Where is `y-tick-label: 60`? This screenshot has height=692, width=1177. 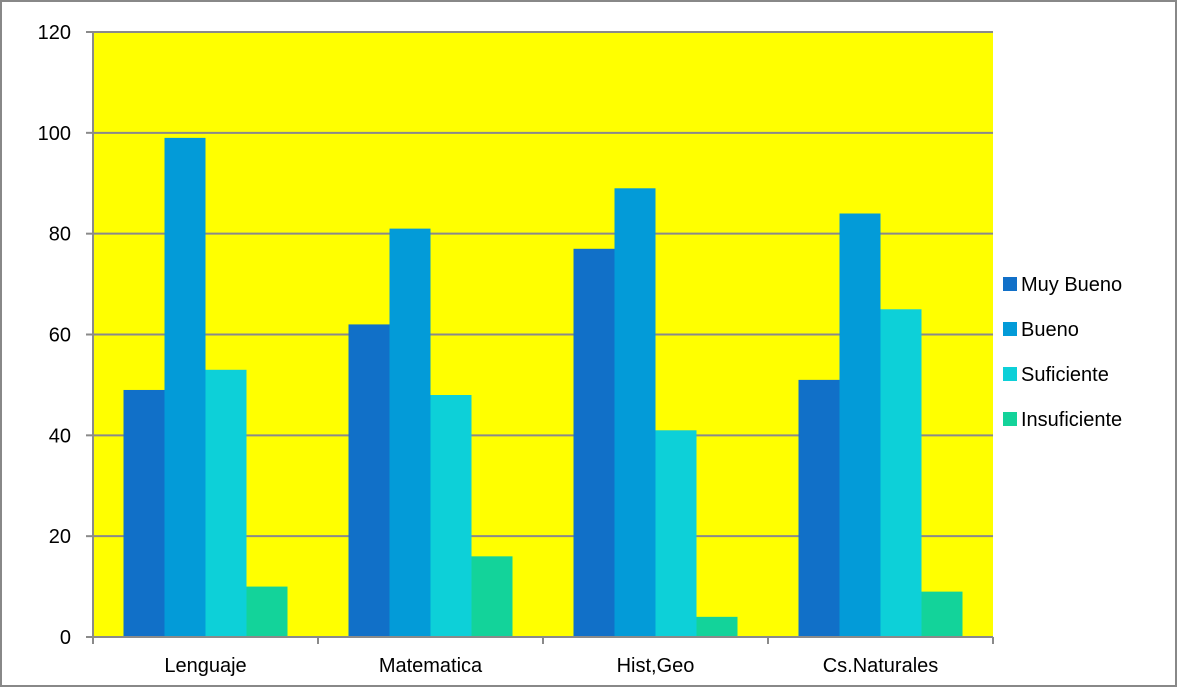 y-tick-label: 60 is located at coordinates (60, 336).